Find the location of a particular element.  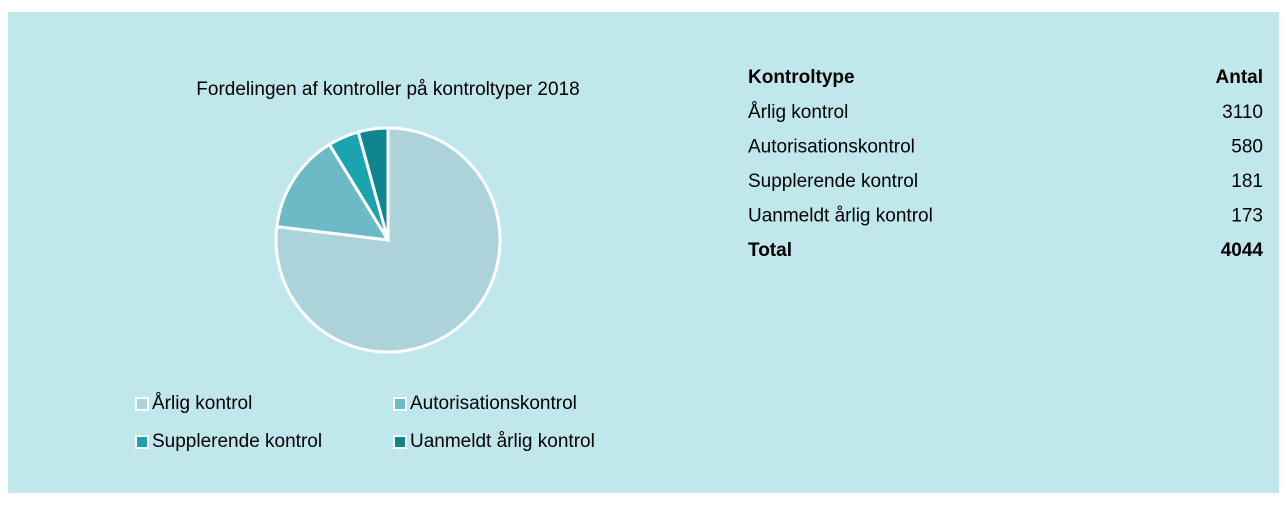

table-header: Kontroltype is located at coordinates (801, 77).